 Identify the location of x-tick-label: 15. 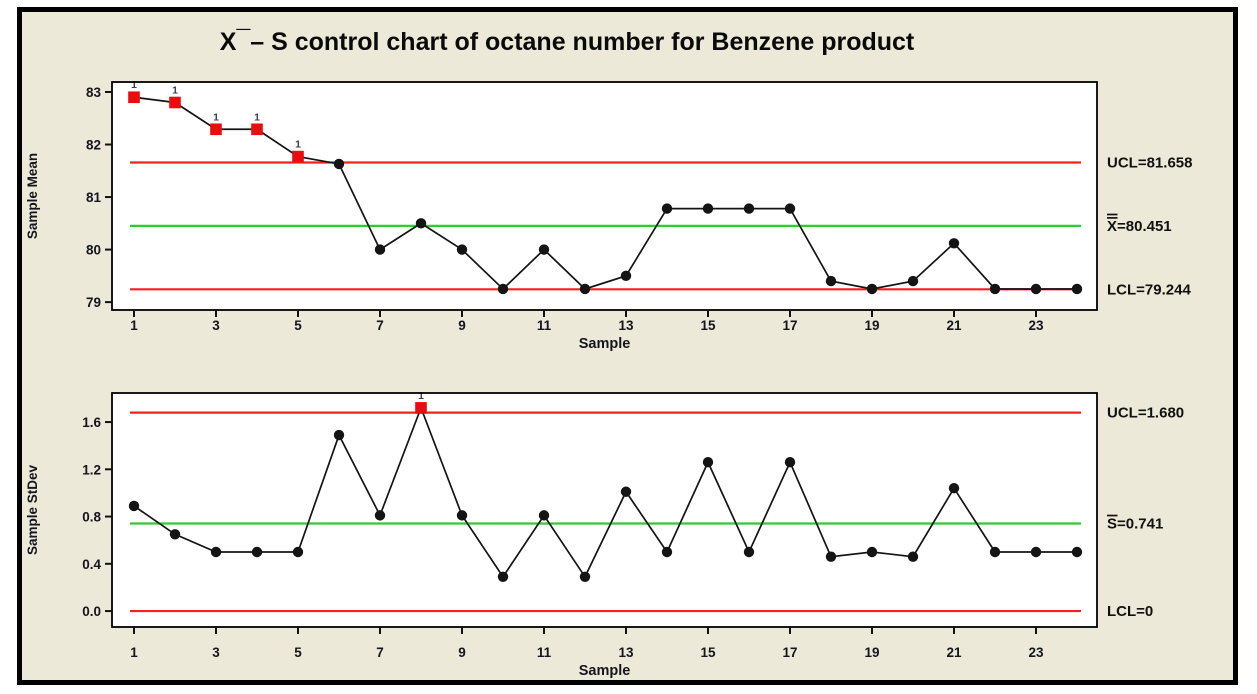
(708, 325).